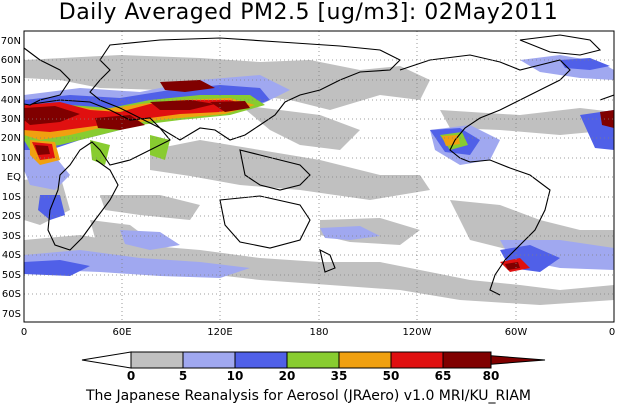  Describe the element at coordinates (11, 216) in the screenshot. I see `lat-label: 20S` at that location.